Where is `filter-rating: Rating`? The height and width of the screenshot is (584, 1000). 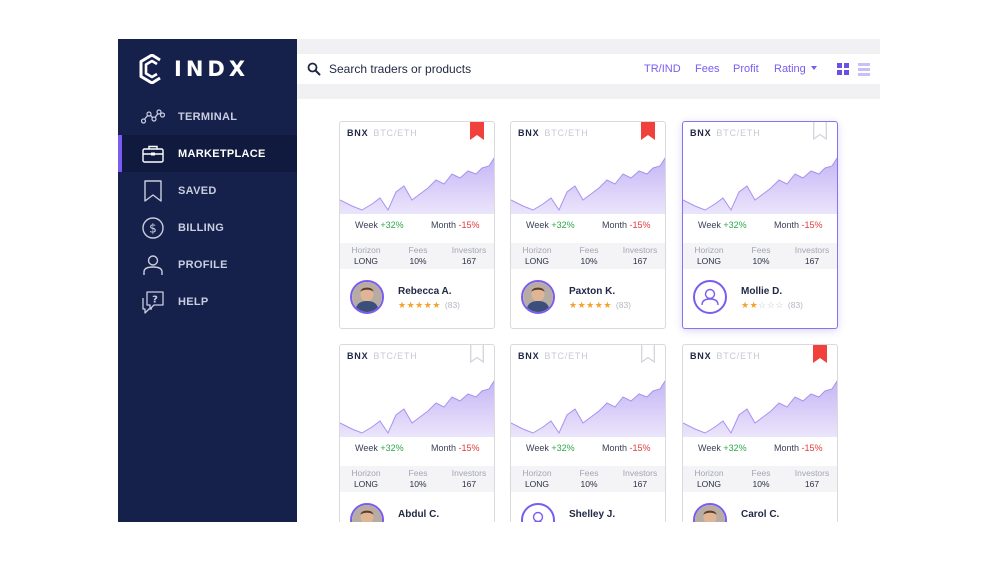
filter-rating: Rating is located at coordinates (795, 69).